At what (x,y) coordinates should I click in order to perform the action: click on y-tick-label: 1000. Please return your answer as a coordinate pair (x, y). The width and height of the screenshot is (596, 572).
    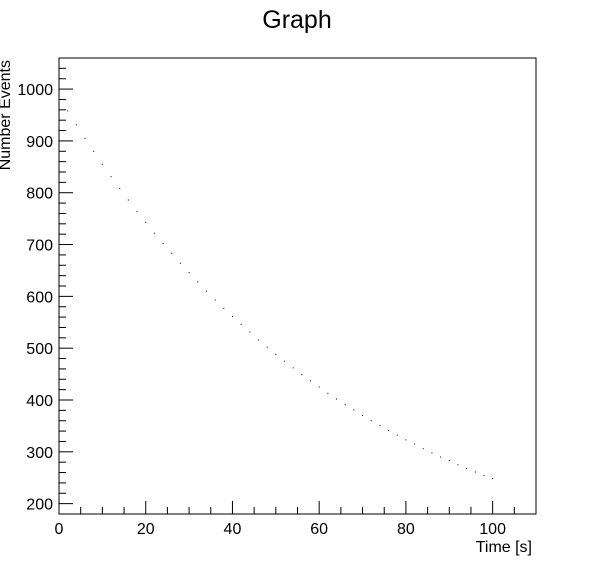
    Looking at the image, I should click on (35, 90).